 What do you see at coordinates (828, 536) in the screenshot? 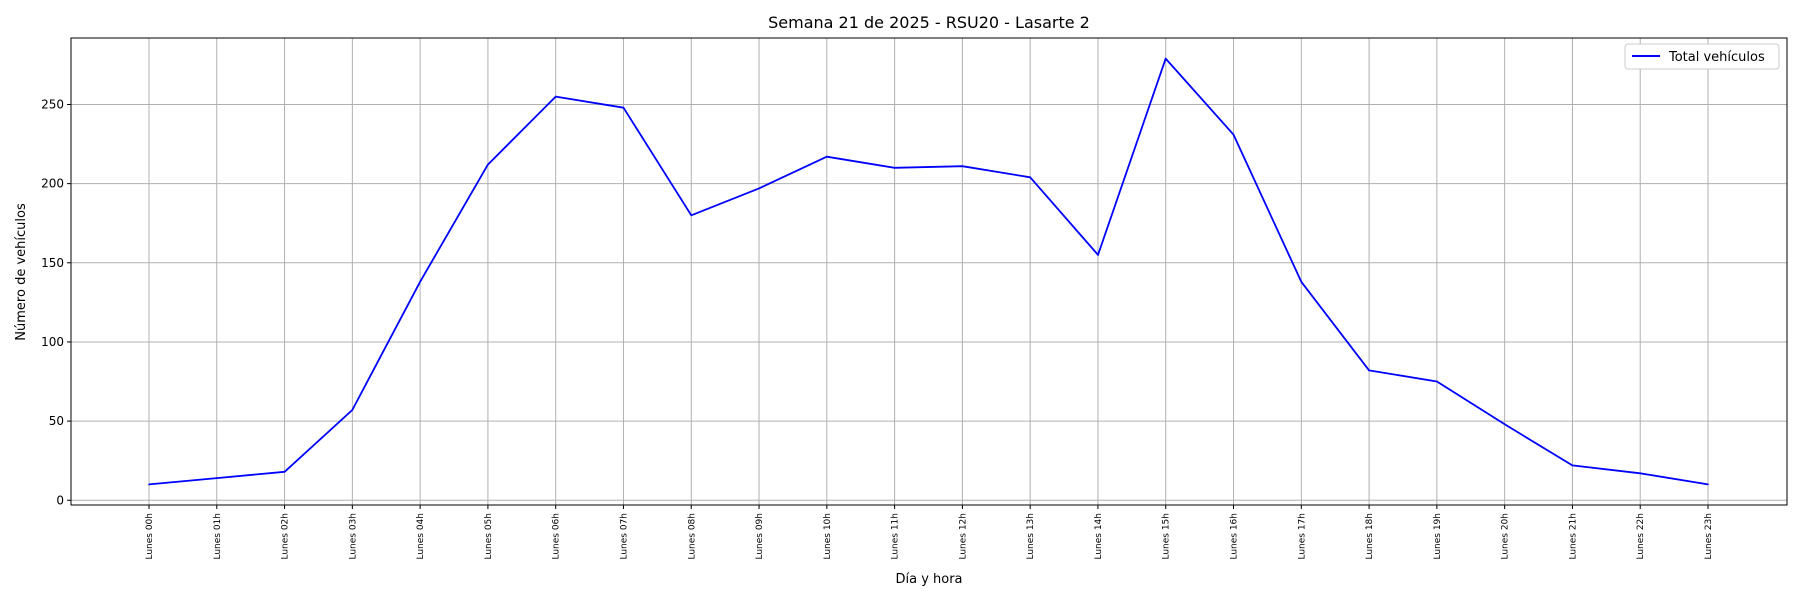
I see `x-tick-label: Lunes 10h` at bounding box center [828, 536].